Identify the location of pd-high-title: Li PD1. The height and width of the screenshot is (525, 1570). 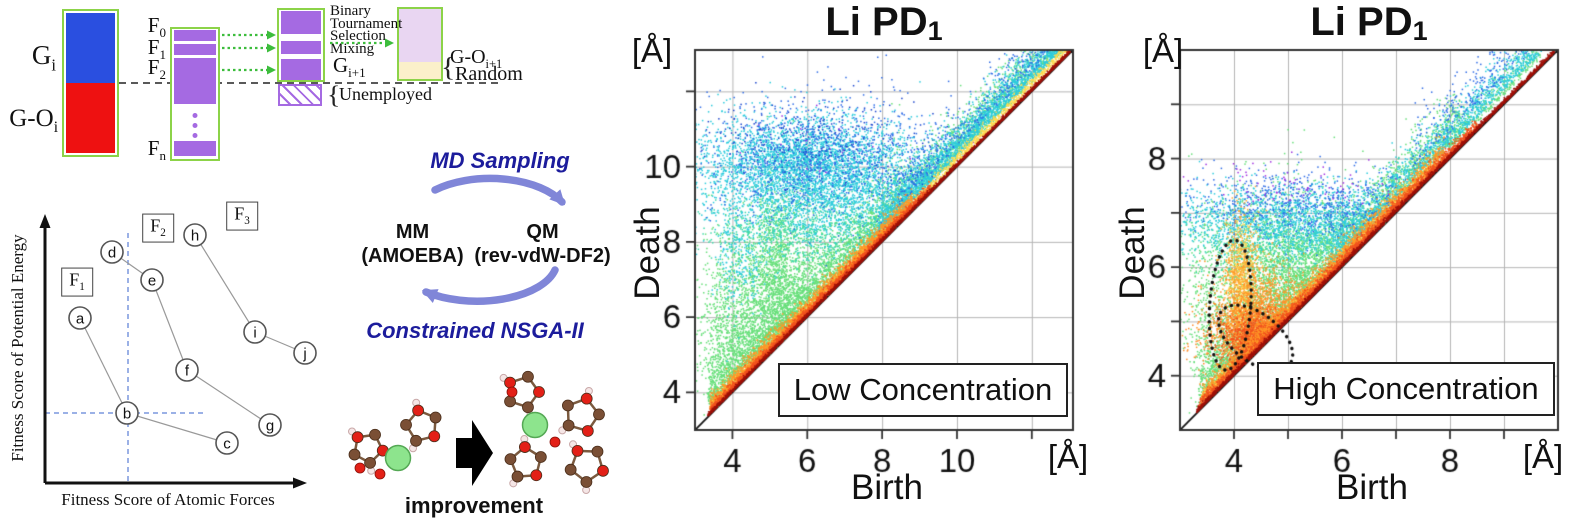
(1369, 23).